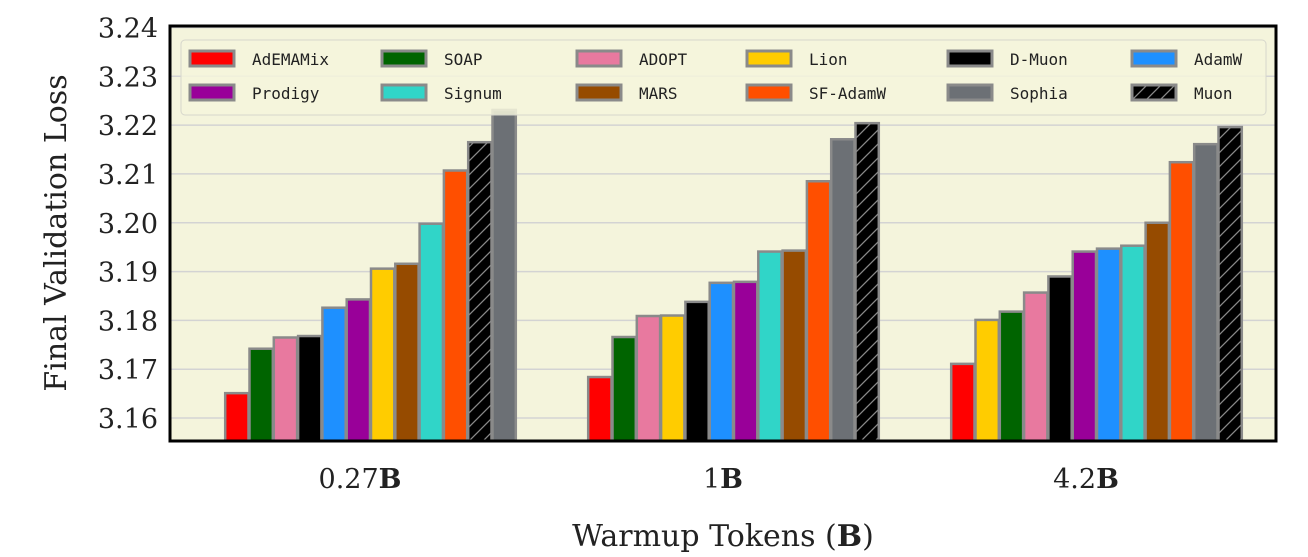 Image resolution: width=1308 pixels, height=557 pixels. I want to click on legend-label: Prodigy, so click(286, 93).